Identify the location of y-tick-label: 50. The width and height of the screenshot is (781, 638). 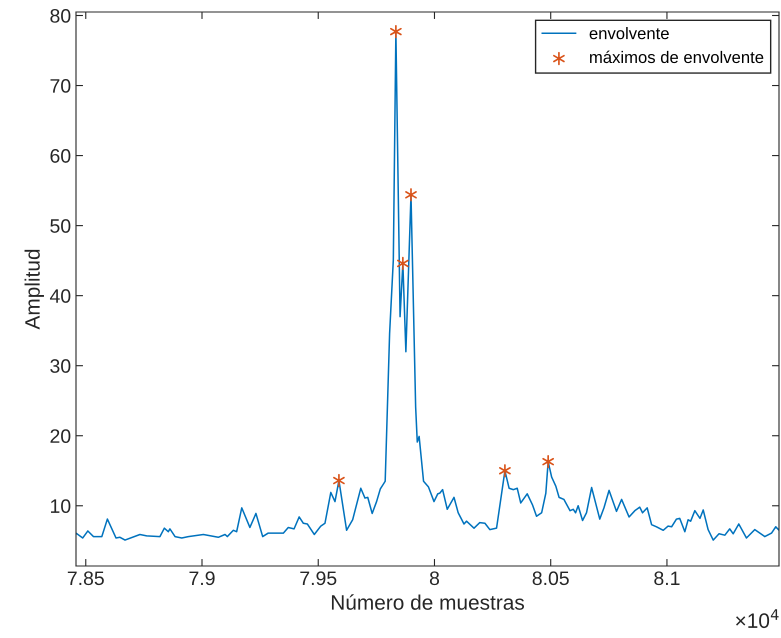
(60, 226).